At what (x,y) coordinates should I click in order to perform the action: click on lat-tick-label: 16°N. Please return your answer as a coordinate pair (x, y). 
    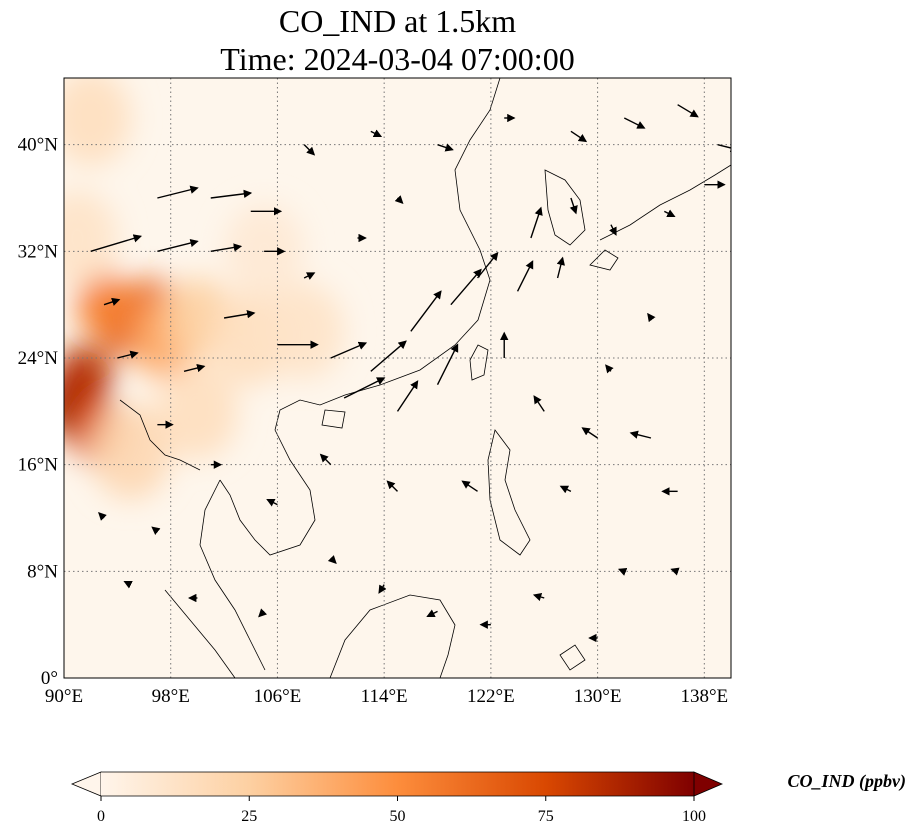
    Looking at the image, I should click on (38, 465).